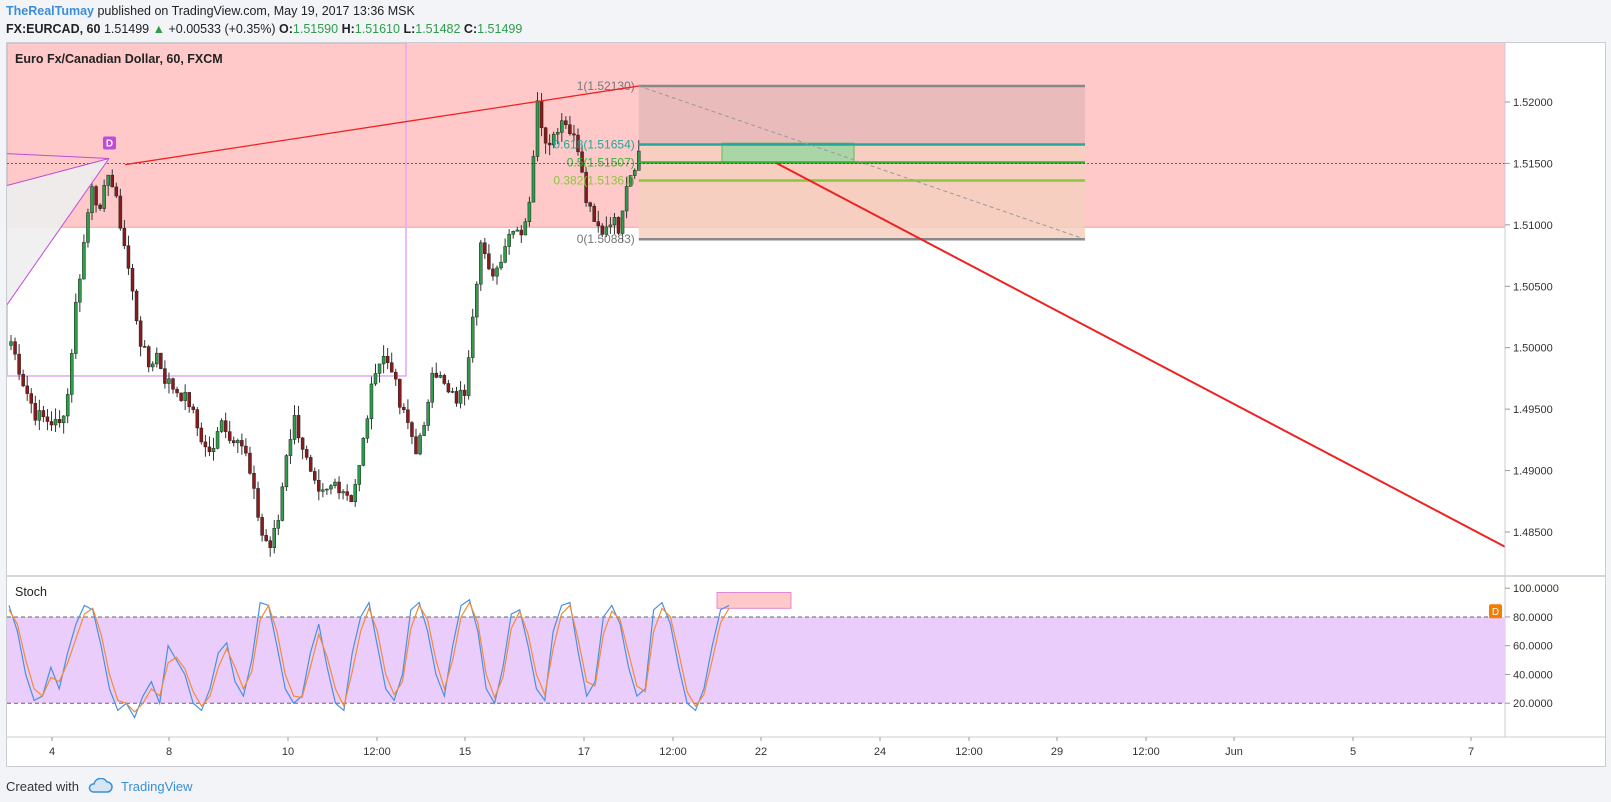  Describe the element at coordinates (156, 786) in the screenshot. I see `tradingview-brand: TradingView` at that location.